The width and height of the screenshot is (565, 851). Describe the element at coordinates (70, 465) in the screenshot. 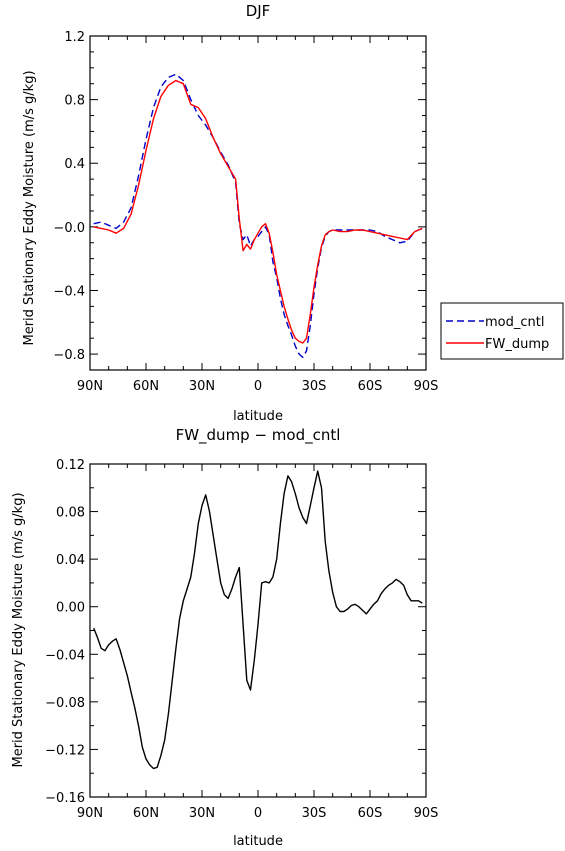

I see `y-tick-label: 0.12` at that location.